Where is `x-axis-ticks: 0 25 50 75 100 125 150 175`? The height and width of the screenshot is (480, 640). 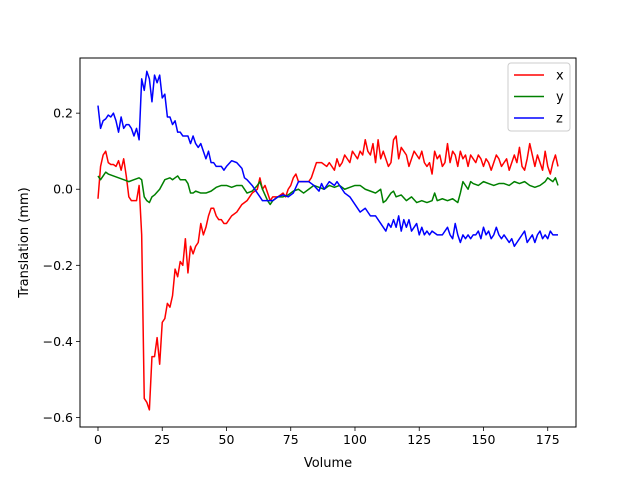
x-axis-ticks: 0 25 50 75 100 125 150 175 is located at coordinates (327, 437).